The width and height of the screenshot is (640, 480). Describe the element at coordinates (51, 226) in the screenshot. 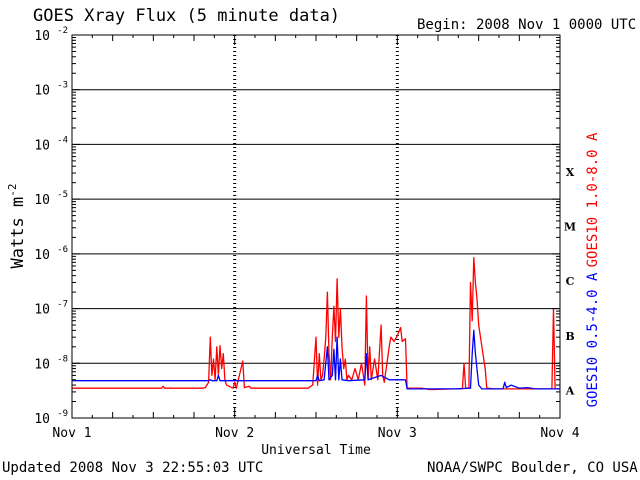

I see `y-tick-labels: 10 -9 10 -8 10 -7 10 -6 10 -5 10 -4 10 -3 10 -2` at that location.